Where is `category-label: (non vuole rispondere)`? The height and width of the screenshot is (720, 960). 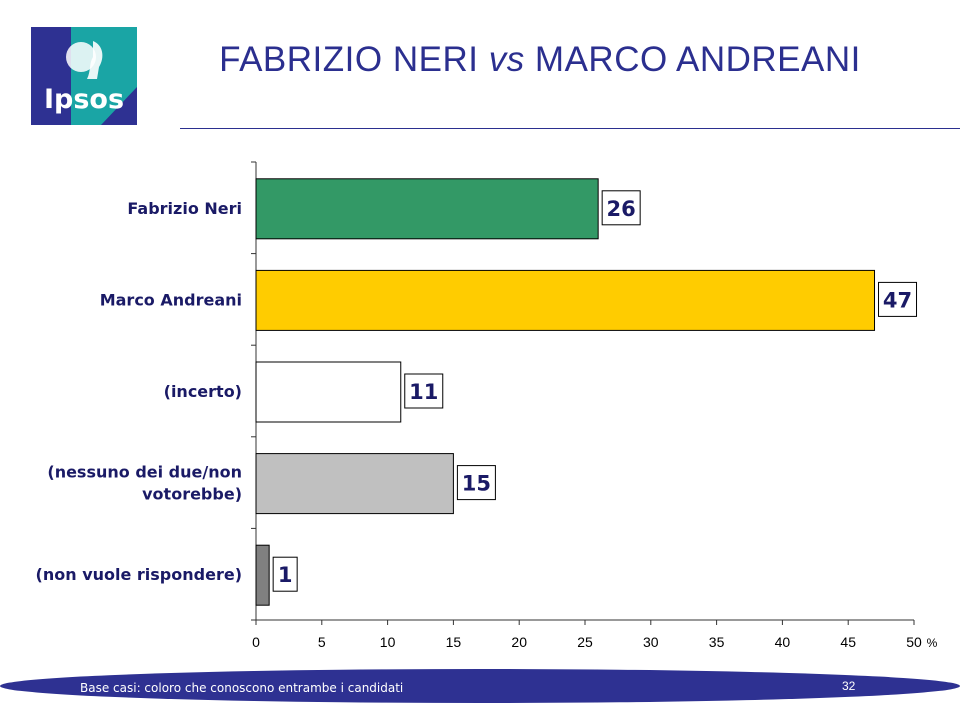
category-label: (non vuole rispondere) is located at coordinates (139, 574).